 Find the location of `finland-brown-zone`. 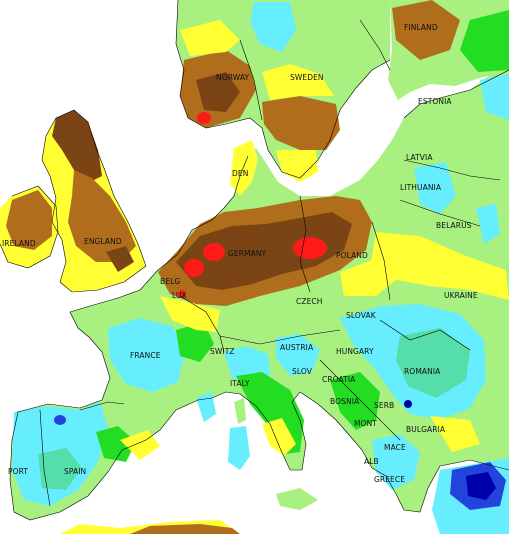

finland-brown-zone is located at coordinates (426, 30).